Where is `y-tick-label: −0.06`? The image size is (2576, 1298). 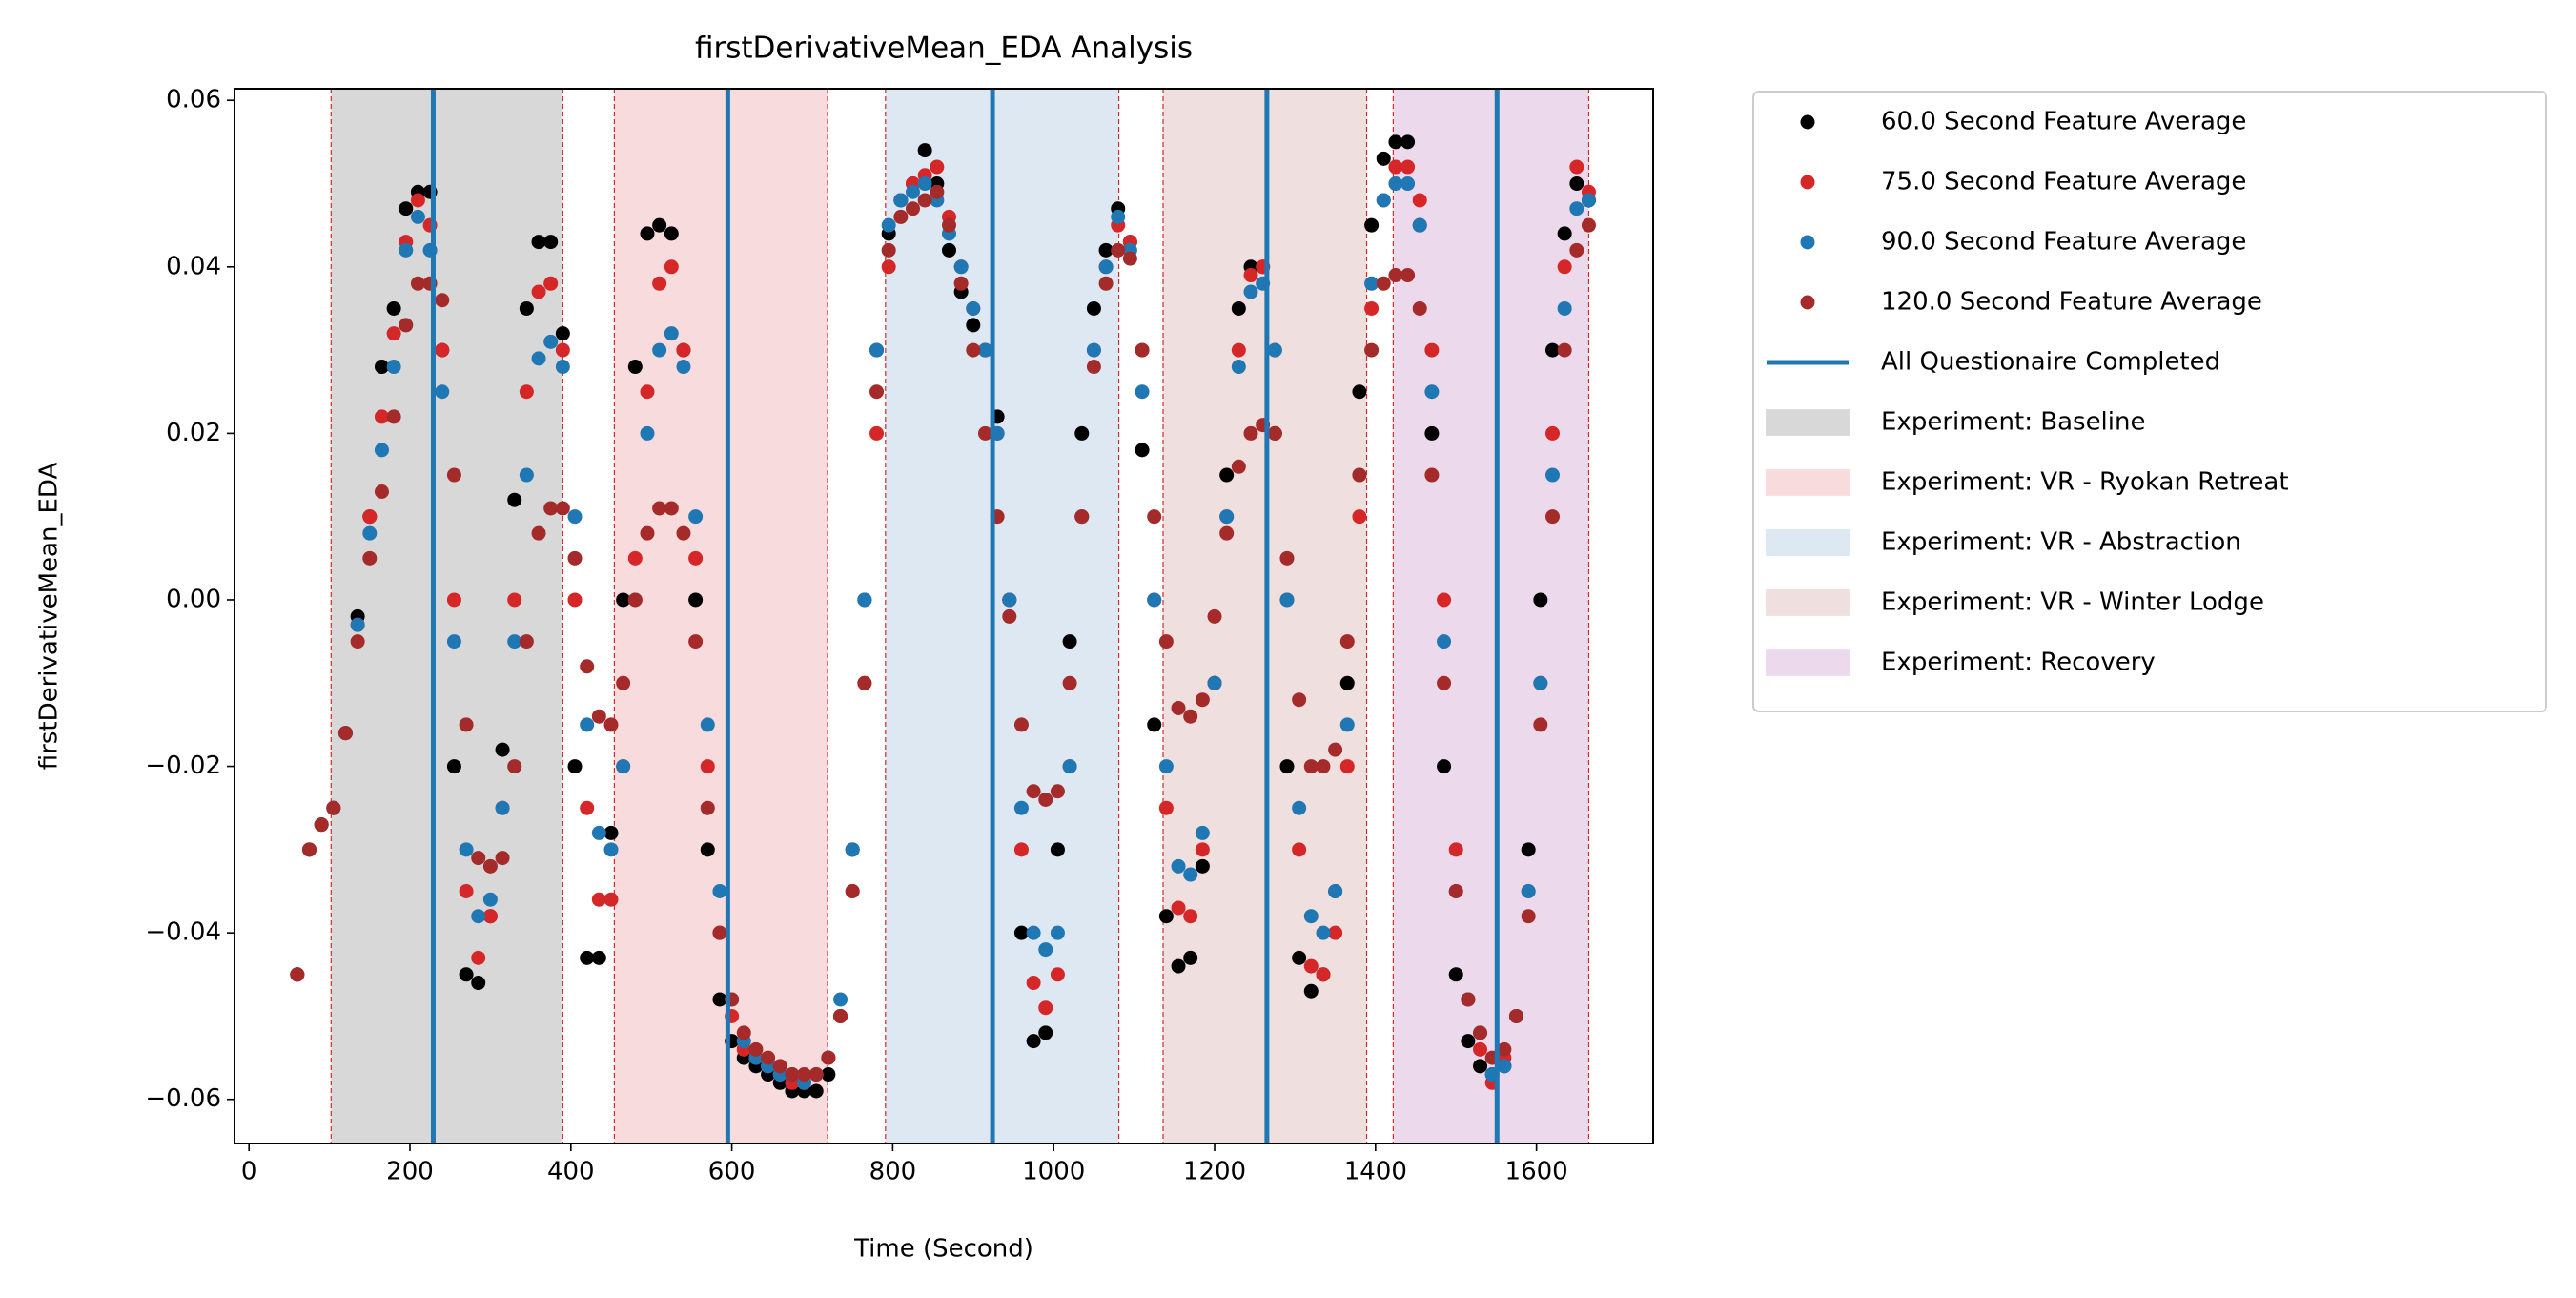 y-tick-label: −0.06 is located at coordinates (183, 1098).